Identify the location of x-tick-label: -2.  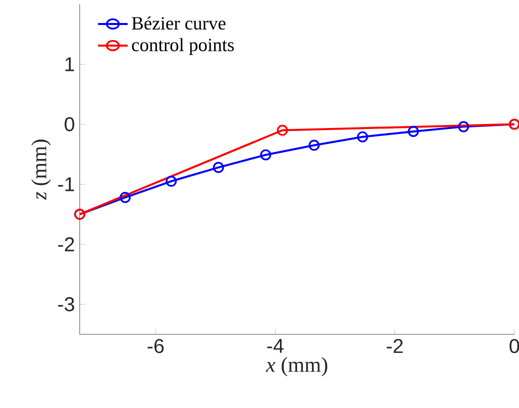
(394, 345).